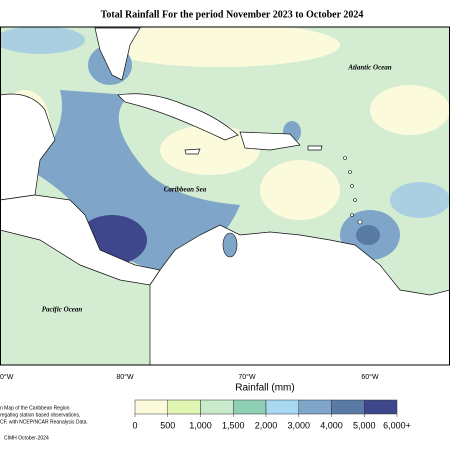  What do you see at coordinates (178, 117) in the screenshot?
I see `cuba` at bounding box center [178, 117].